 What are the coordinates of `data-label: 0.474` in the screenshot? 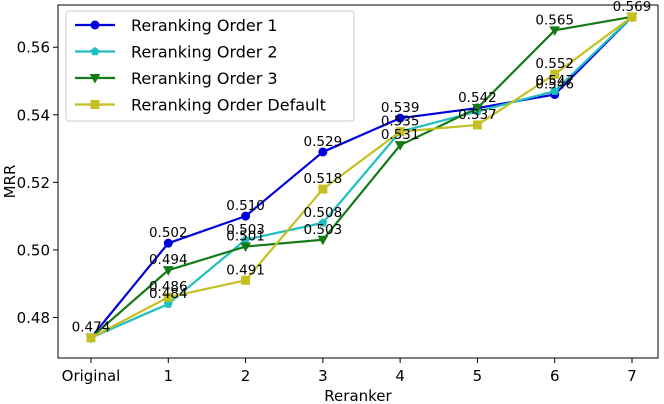 It's located at (91, 328).